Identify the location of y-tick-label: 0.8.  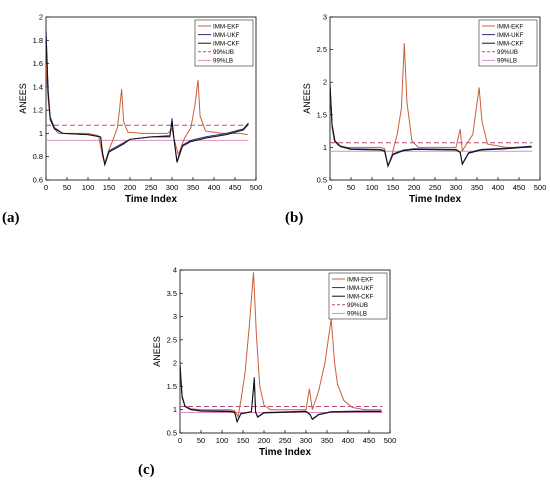
(38, 156).